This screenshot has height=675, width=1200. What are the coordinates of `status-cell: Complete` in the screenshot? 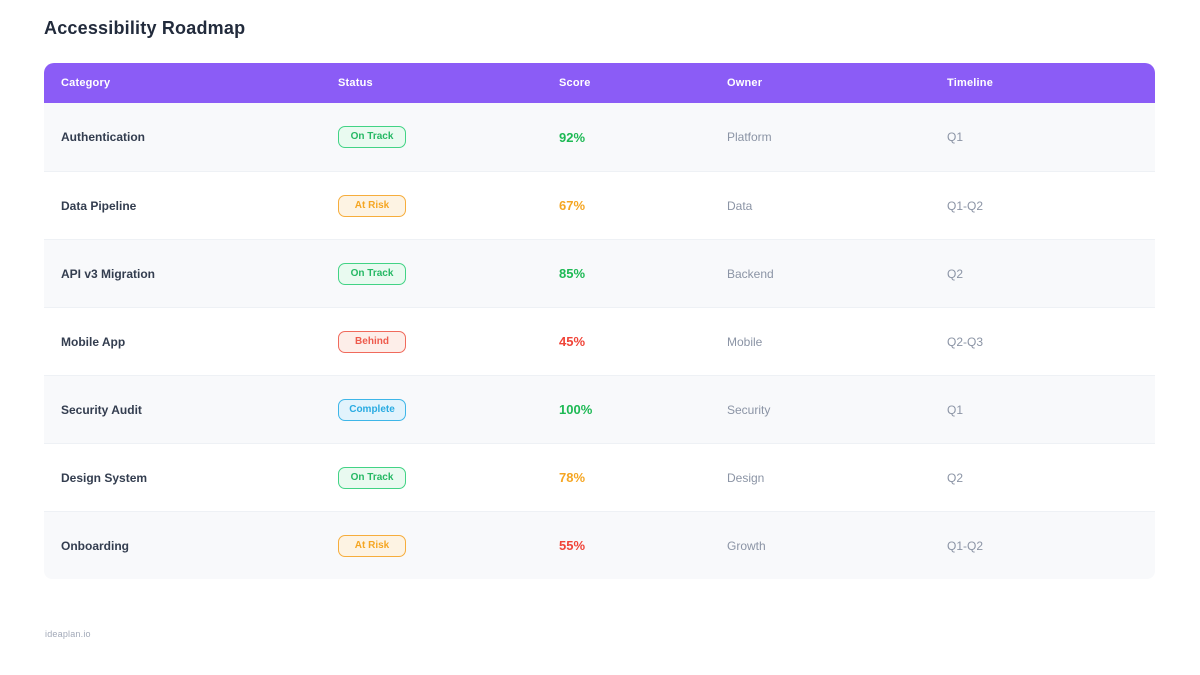 It's located at (431, 409).